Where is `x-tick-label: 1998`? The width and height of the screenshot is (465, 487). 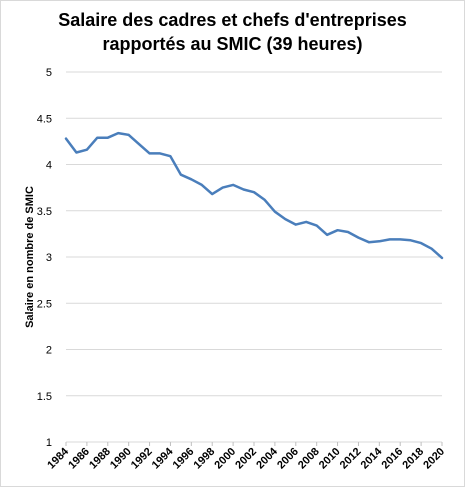
x-tick-label: 1998 is located at coordinates (205, 459).